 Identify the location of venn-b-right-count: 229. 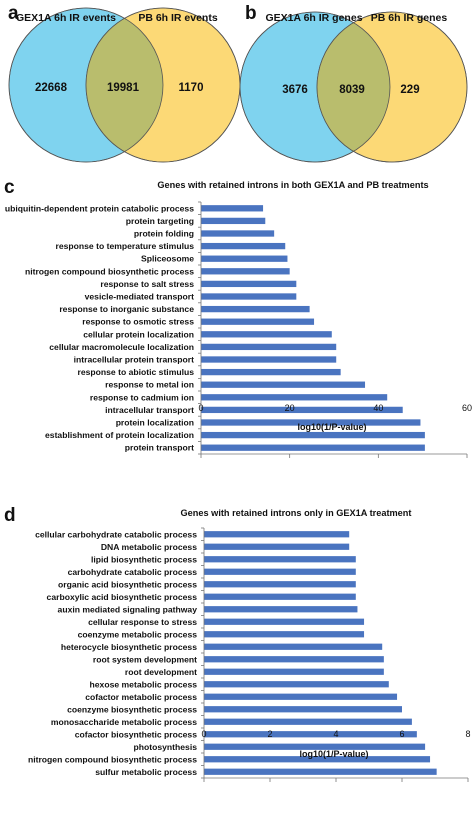
(409, 90).